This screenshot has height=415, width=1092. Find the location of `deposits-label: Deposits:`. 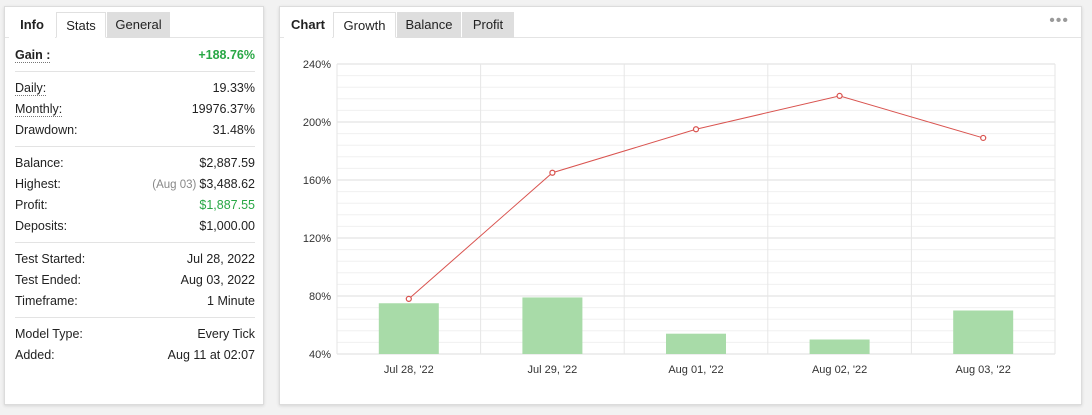

deposits-label: Deposits: is located at coordinates (41, 226).